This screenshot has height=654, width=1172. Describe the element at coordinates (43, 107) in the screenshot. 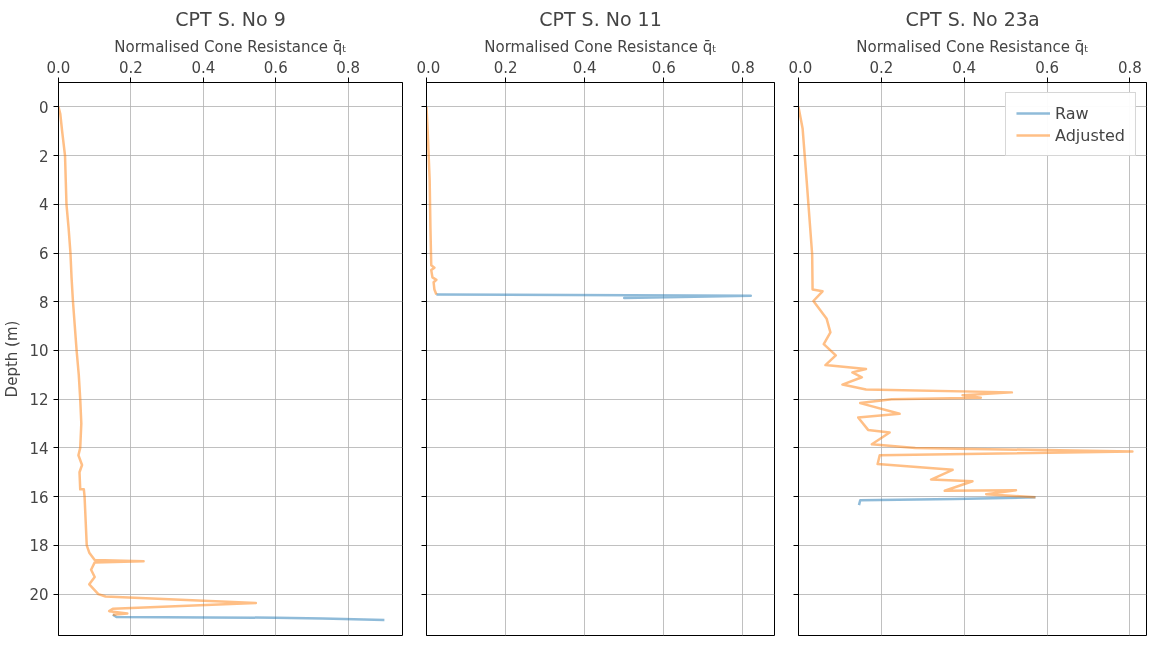

I see `y-tick-label: 0` at that location.